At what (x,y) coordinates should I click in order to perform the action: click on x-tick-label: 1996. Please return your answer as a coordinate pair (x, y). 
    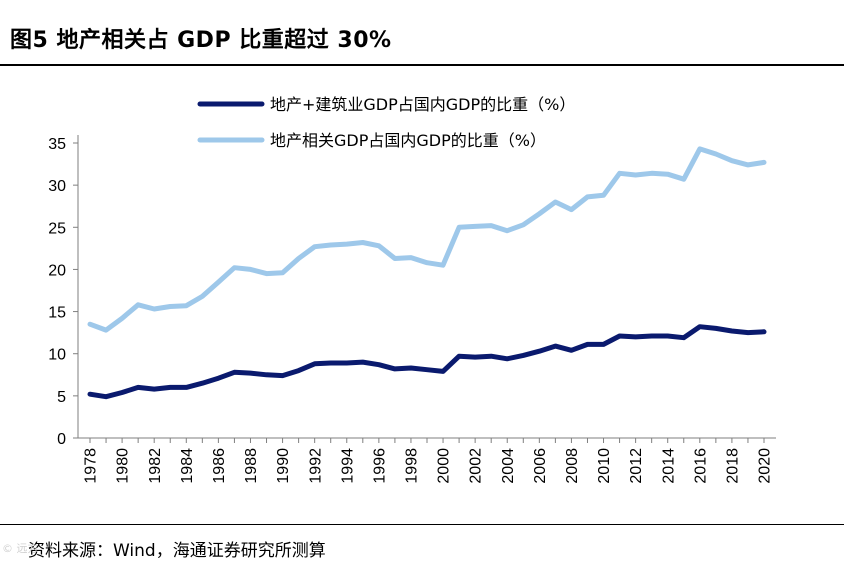
    Looking at the image, I should click on (379, 466).